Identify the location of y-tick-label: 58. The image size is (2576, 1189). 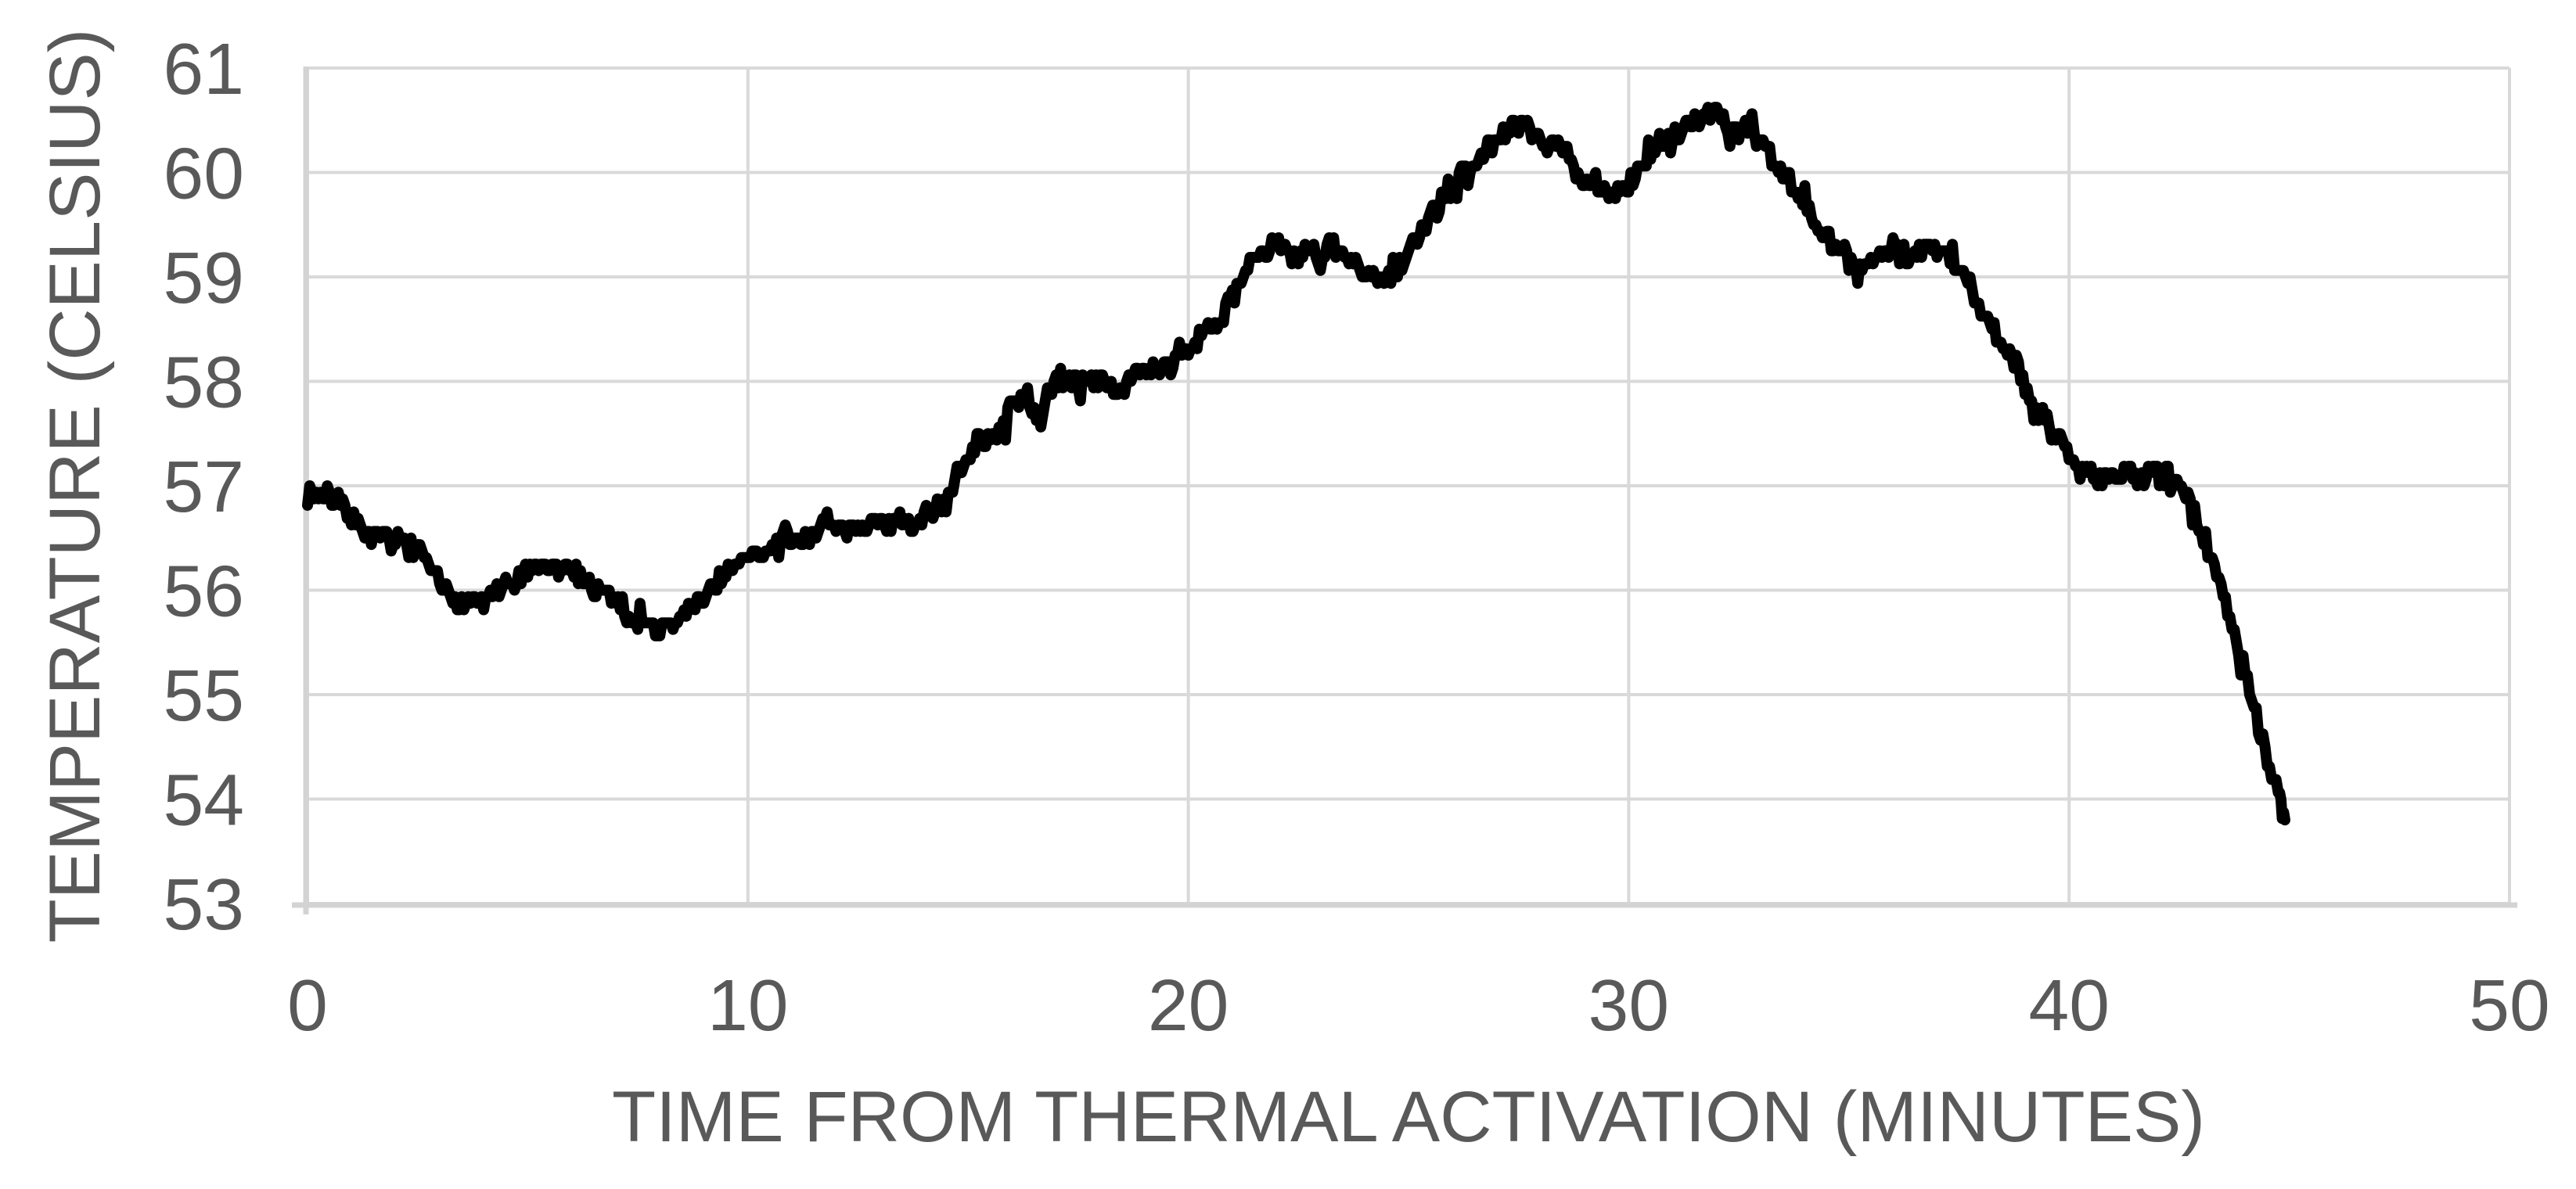
(204, 382).